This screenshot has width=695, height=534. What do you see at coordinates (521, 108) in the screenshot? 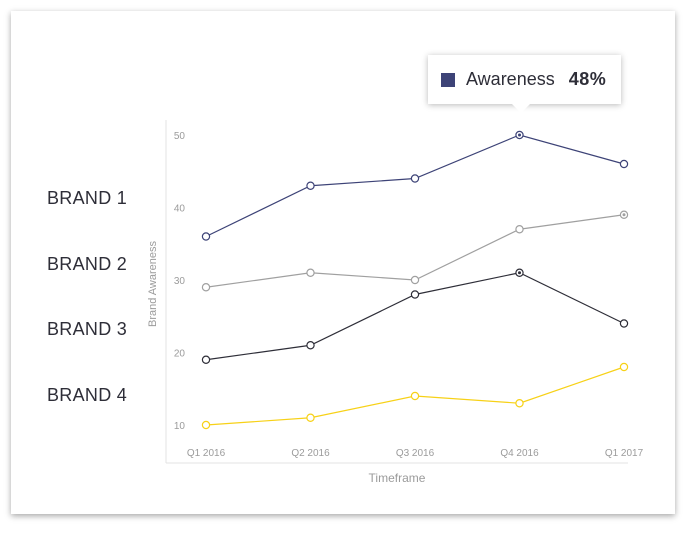
I see `tooltip-arrow` at bounding box center [521, 108].